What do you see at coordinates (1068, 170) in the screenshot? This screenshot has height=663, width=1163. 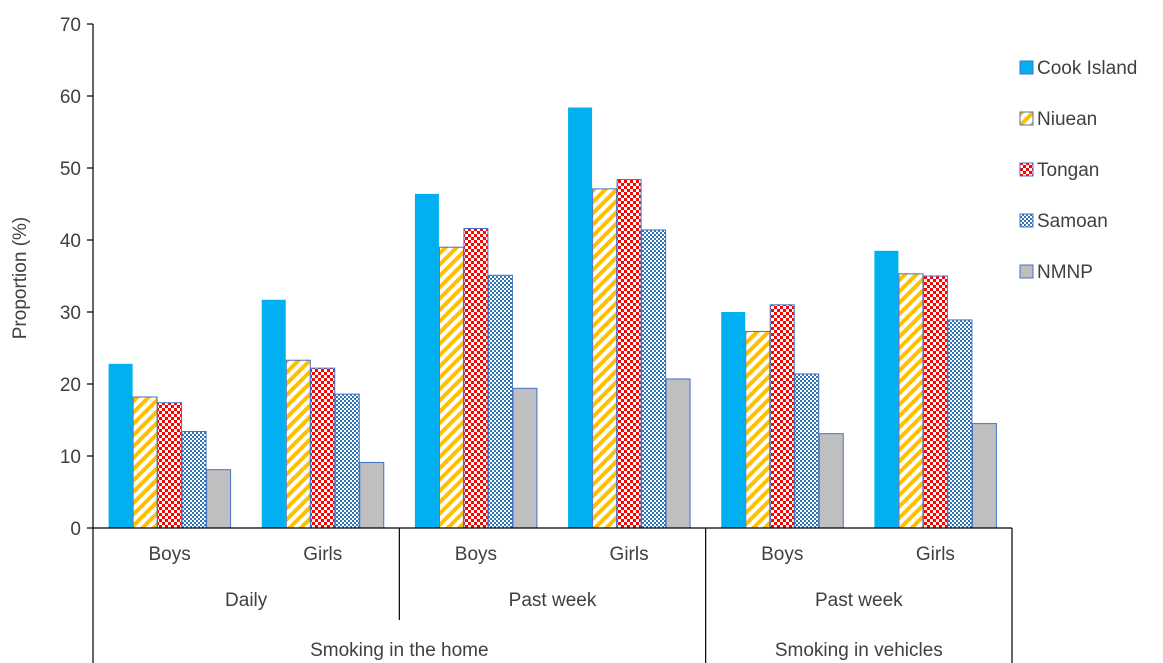 I see `legend-label: Tongan` at bounding box center [1068, 170].